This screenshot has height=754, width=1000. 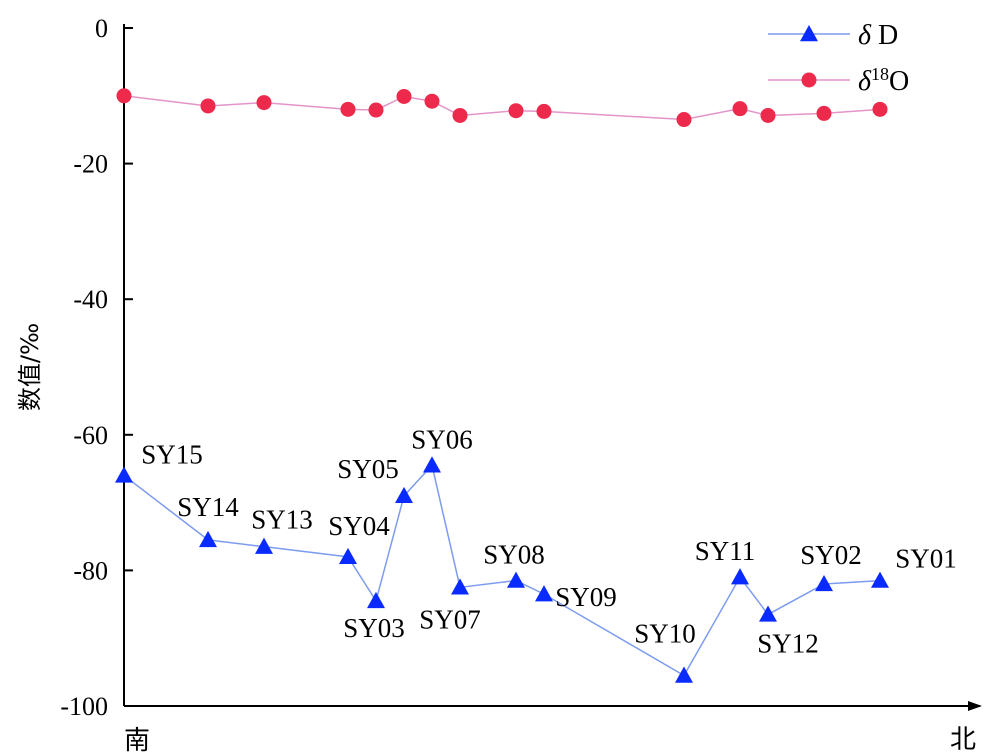 What do you see at coordinates (725, 551) in the screenshot?
I see `sample-label: SY11` at bounding box center [725, 551].